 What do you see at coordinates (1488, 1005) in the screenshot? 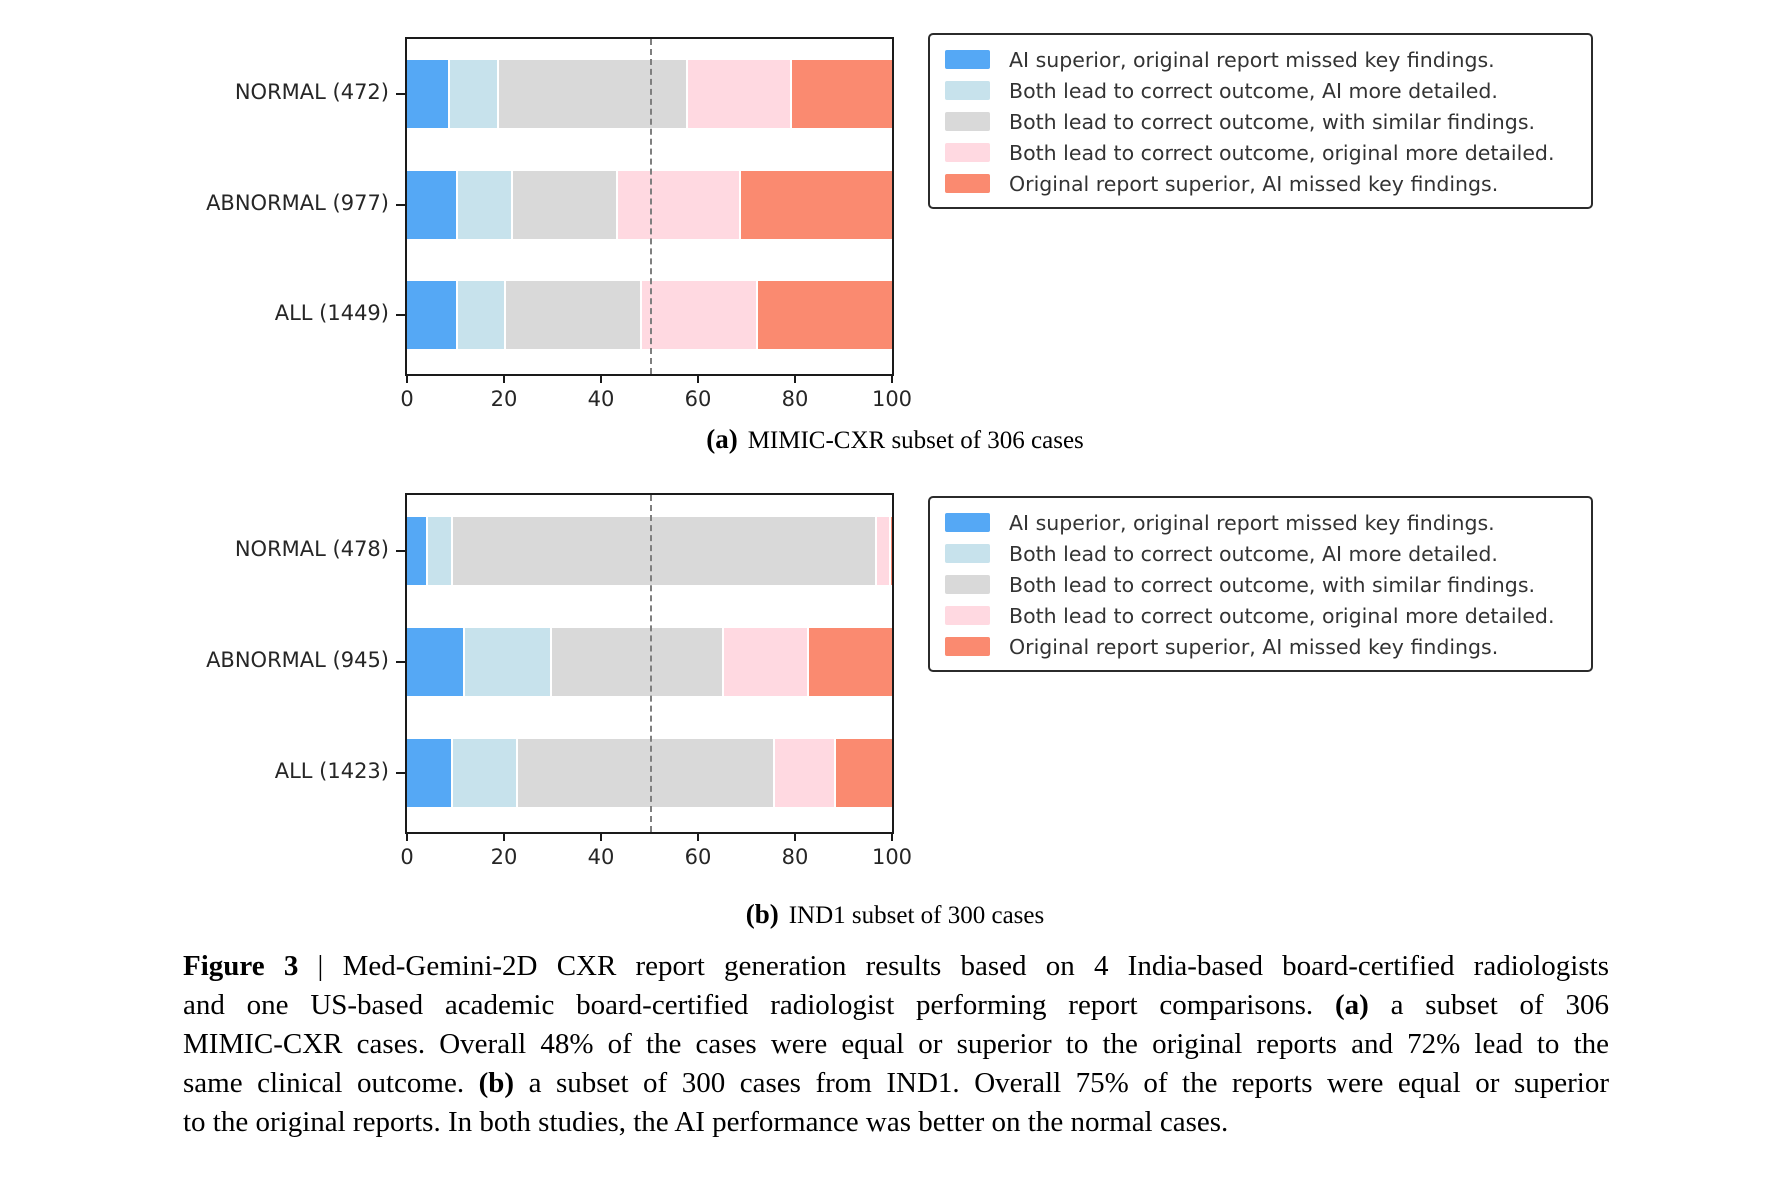
I see `caption-text: a subset of 306` at bounding box center [1488, 1005].